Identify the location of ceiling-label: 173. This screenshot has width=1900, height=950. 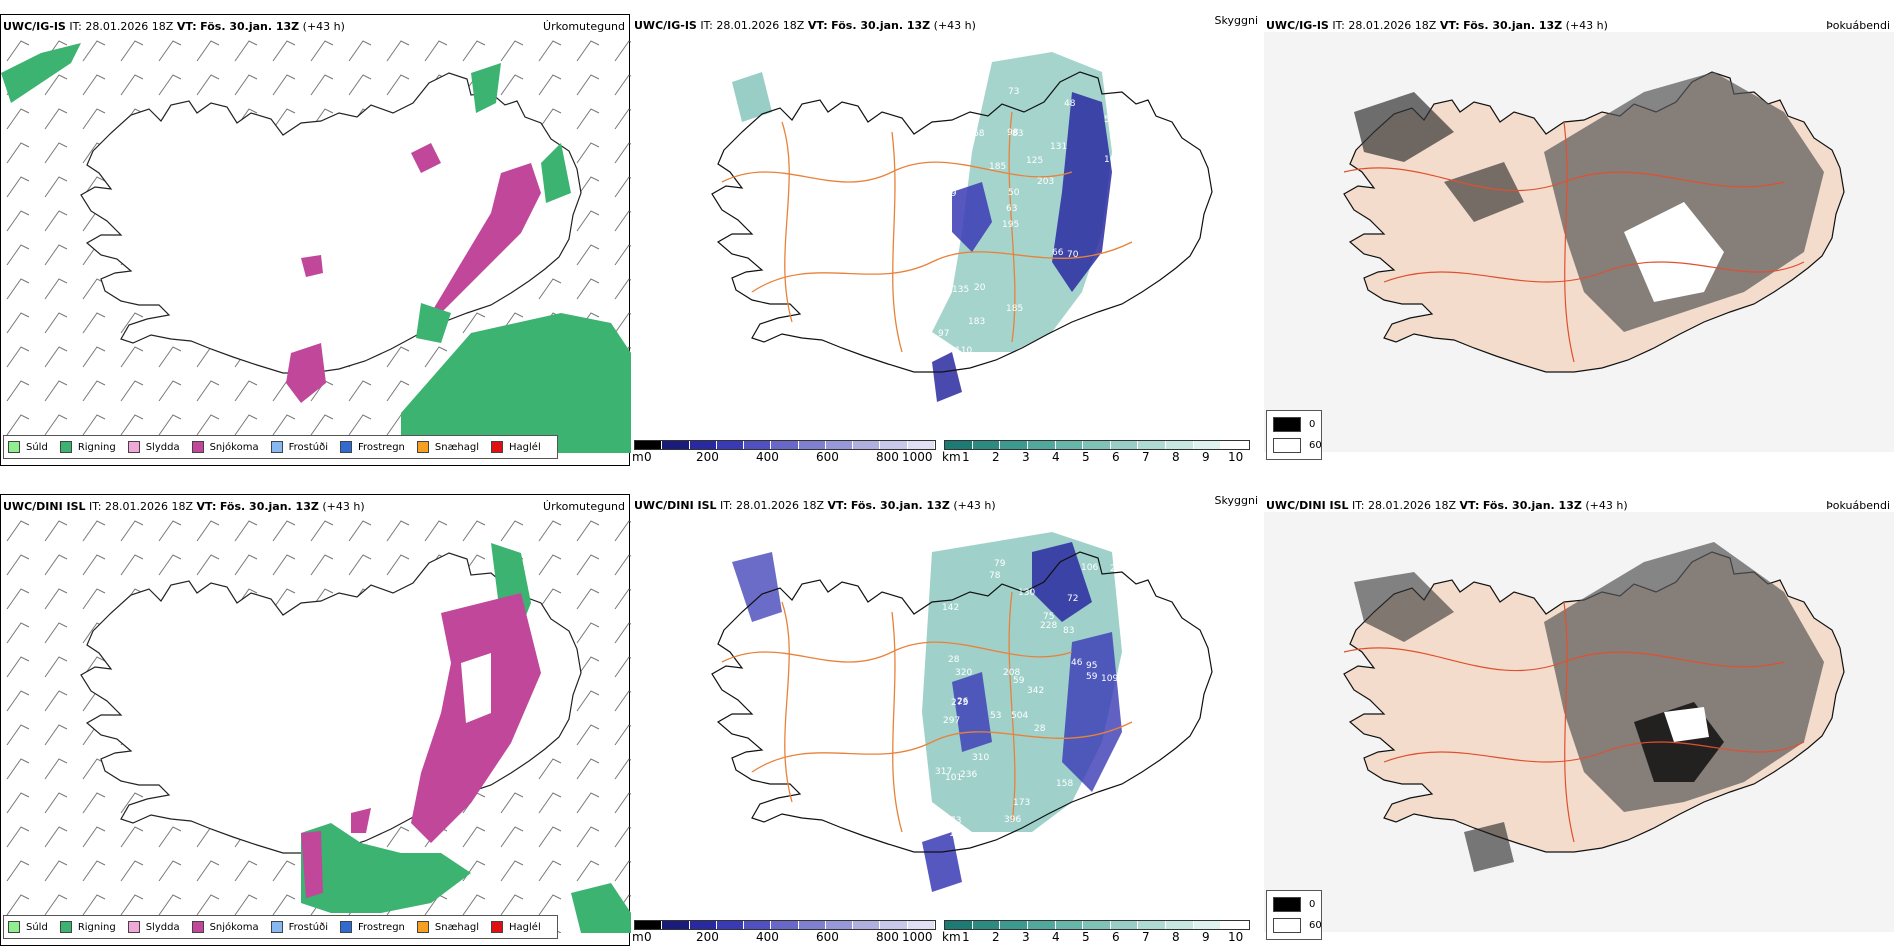
(1021, 803).